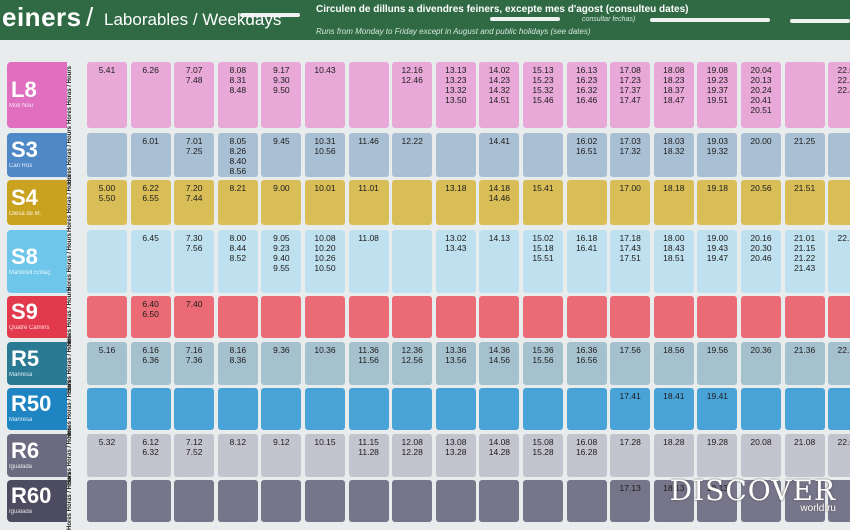 The height and width of the screenshot is (530, 850). Describe the element at coordinates (237, 455) in the screenshot. I see `time-cell: 8.12` at that location.